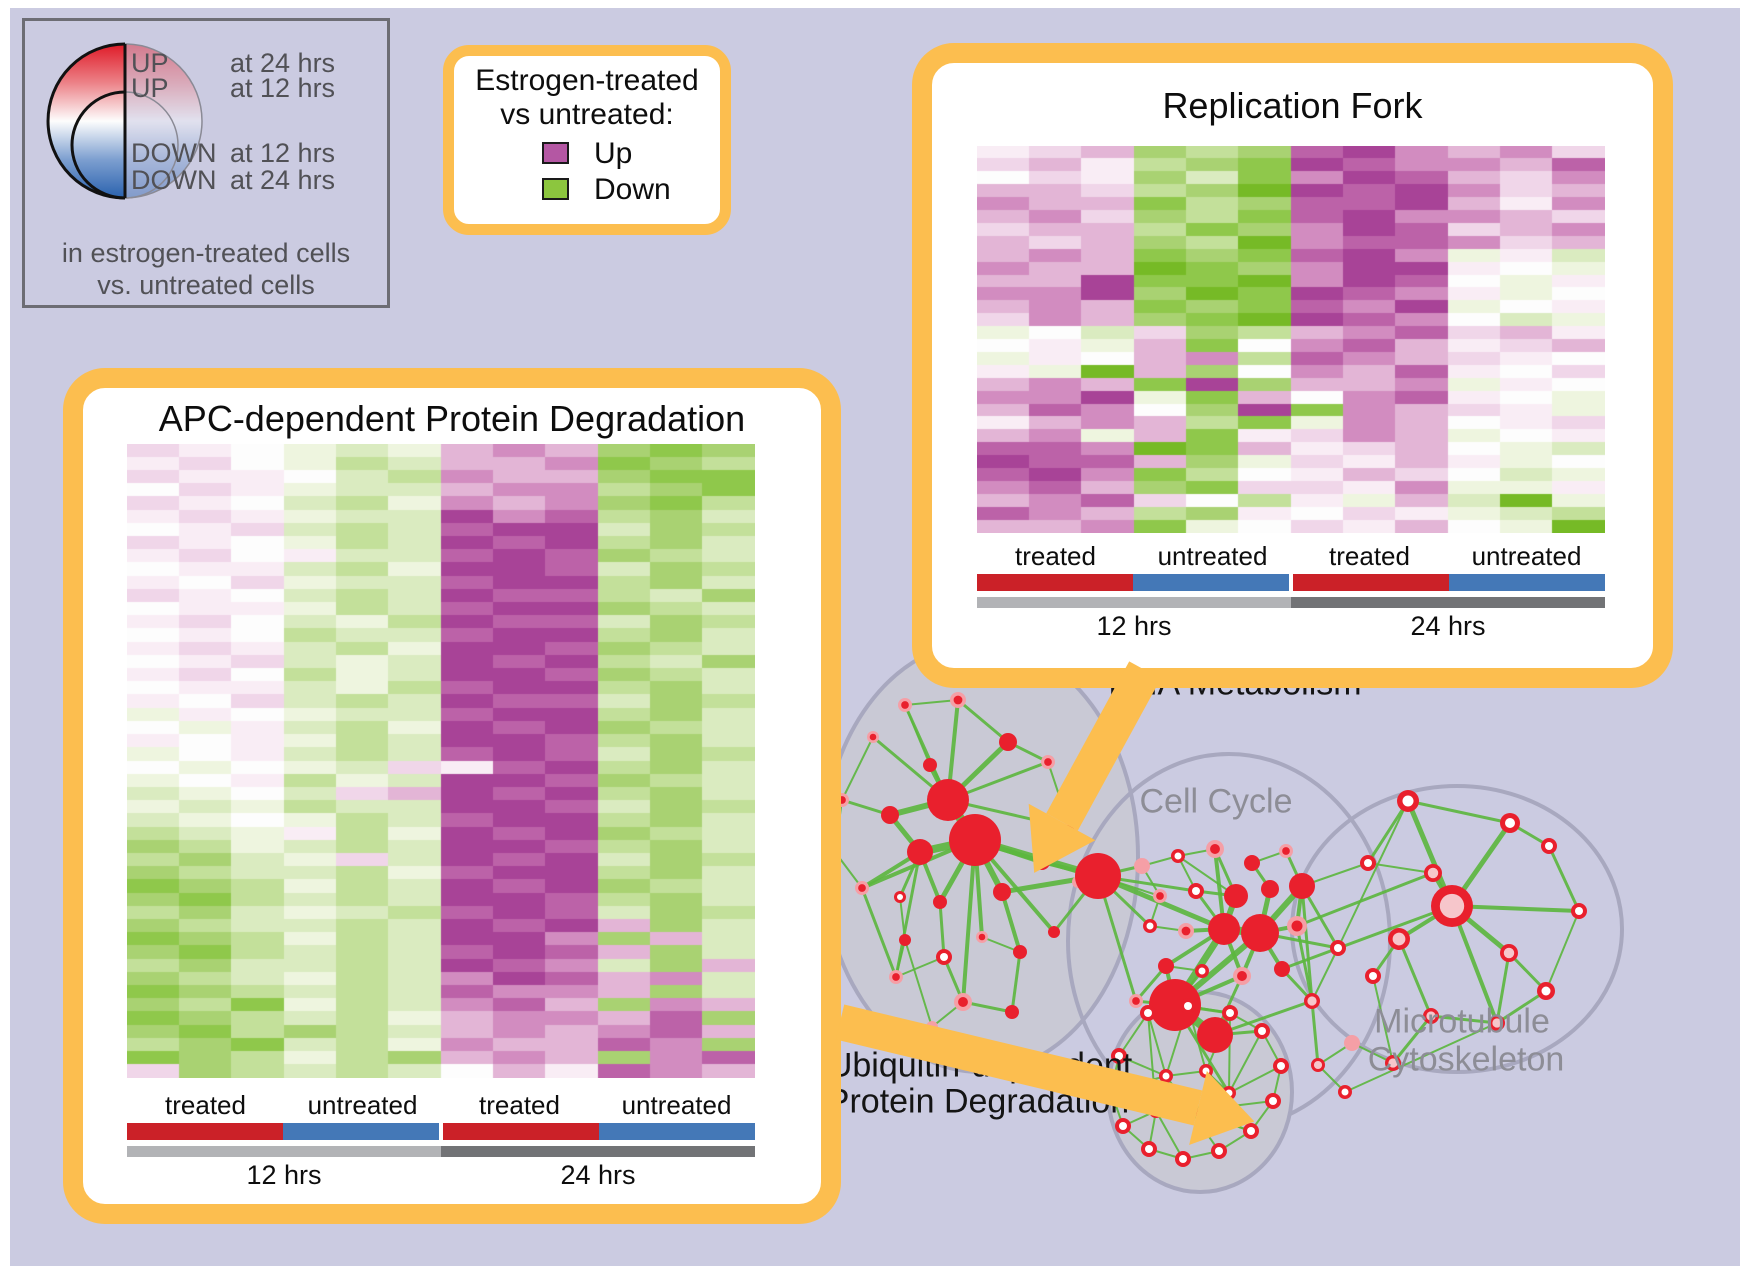 This screenshot has height=1279, width=1750. Describe the element at coordinates (124, 121) in the screenshot. I see `updown-circles-icon` at that location.